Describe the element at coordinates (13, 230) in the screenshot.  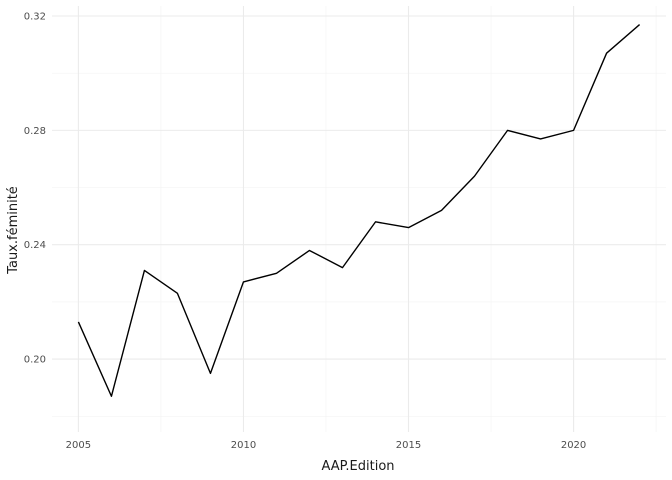
I see `y-axis-title: Taux.féminité` at that location.